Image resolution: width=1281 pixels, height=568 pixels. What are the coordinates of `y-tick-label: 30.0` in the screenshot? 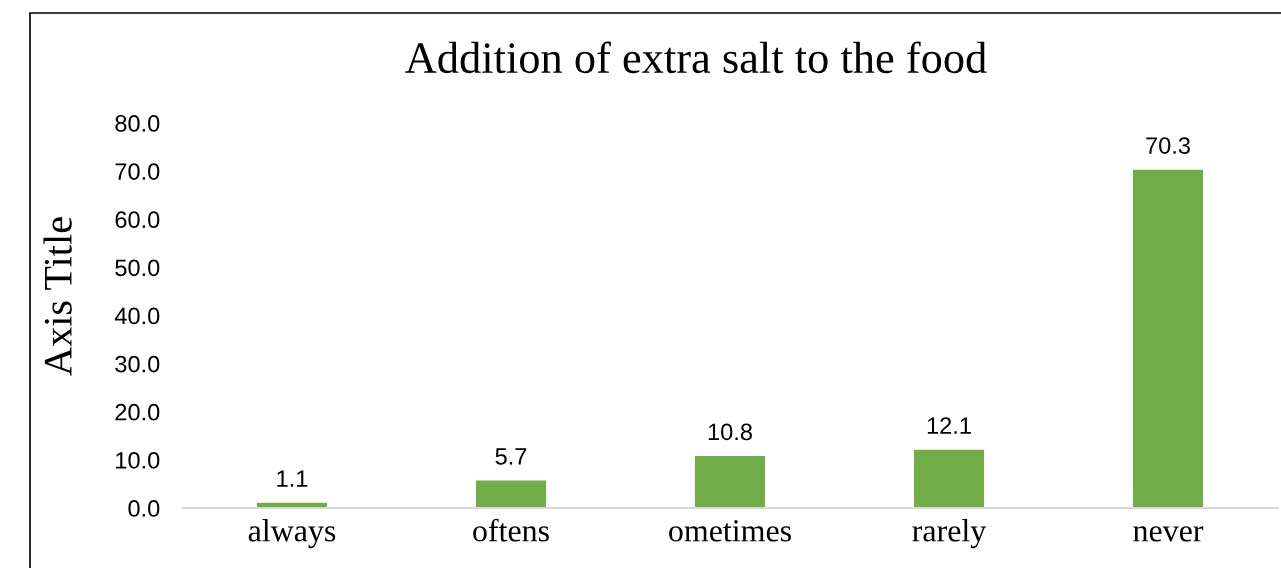 It's located at (137, 364).